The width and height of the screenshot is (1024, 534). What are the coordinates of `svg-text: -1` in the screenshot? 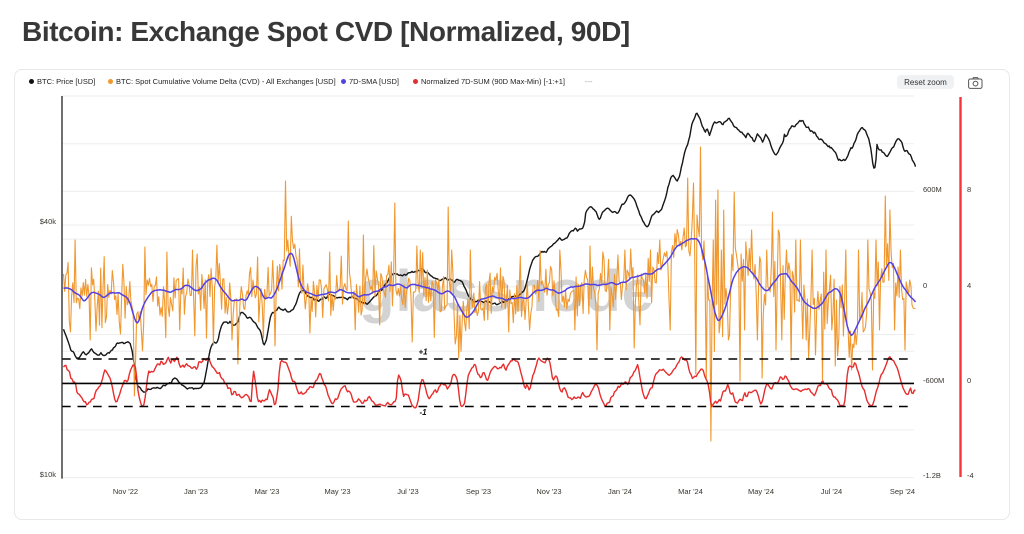 It's located at (423, 412).